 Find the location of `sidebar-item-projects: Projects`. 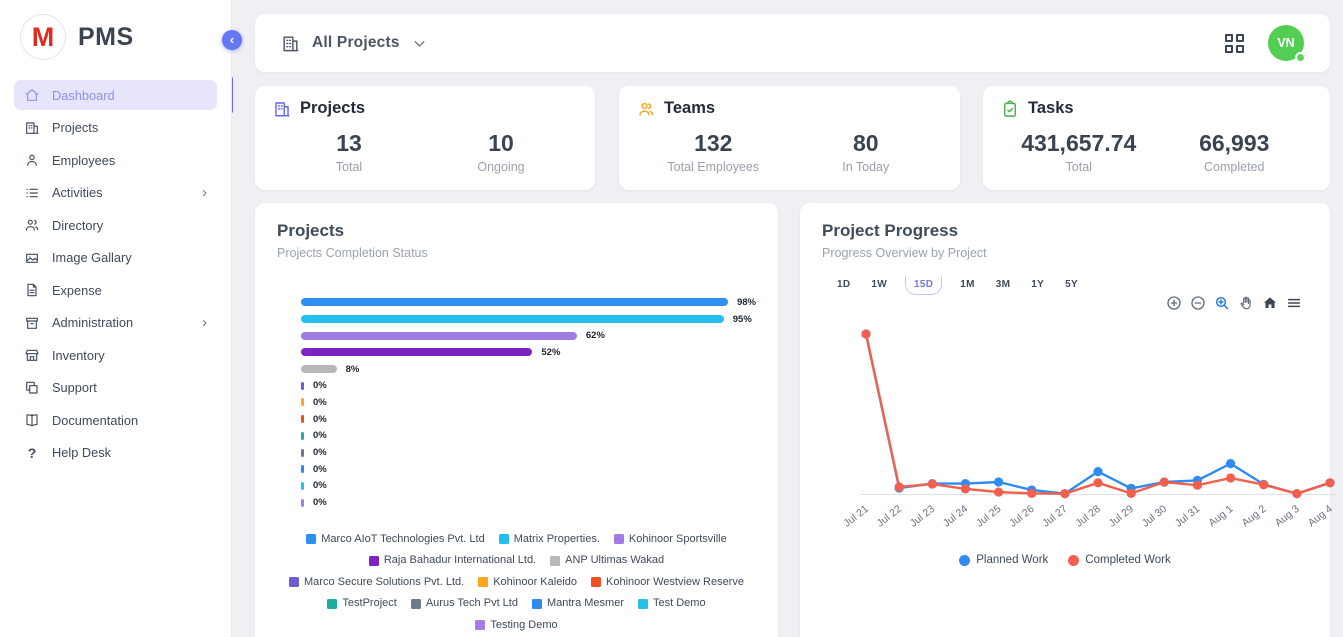

sidebar-item-projects: Projects is located at coordinates (115, 128).